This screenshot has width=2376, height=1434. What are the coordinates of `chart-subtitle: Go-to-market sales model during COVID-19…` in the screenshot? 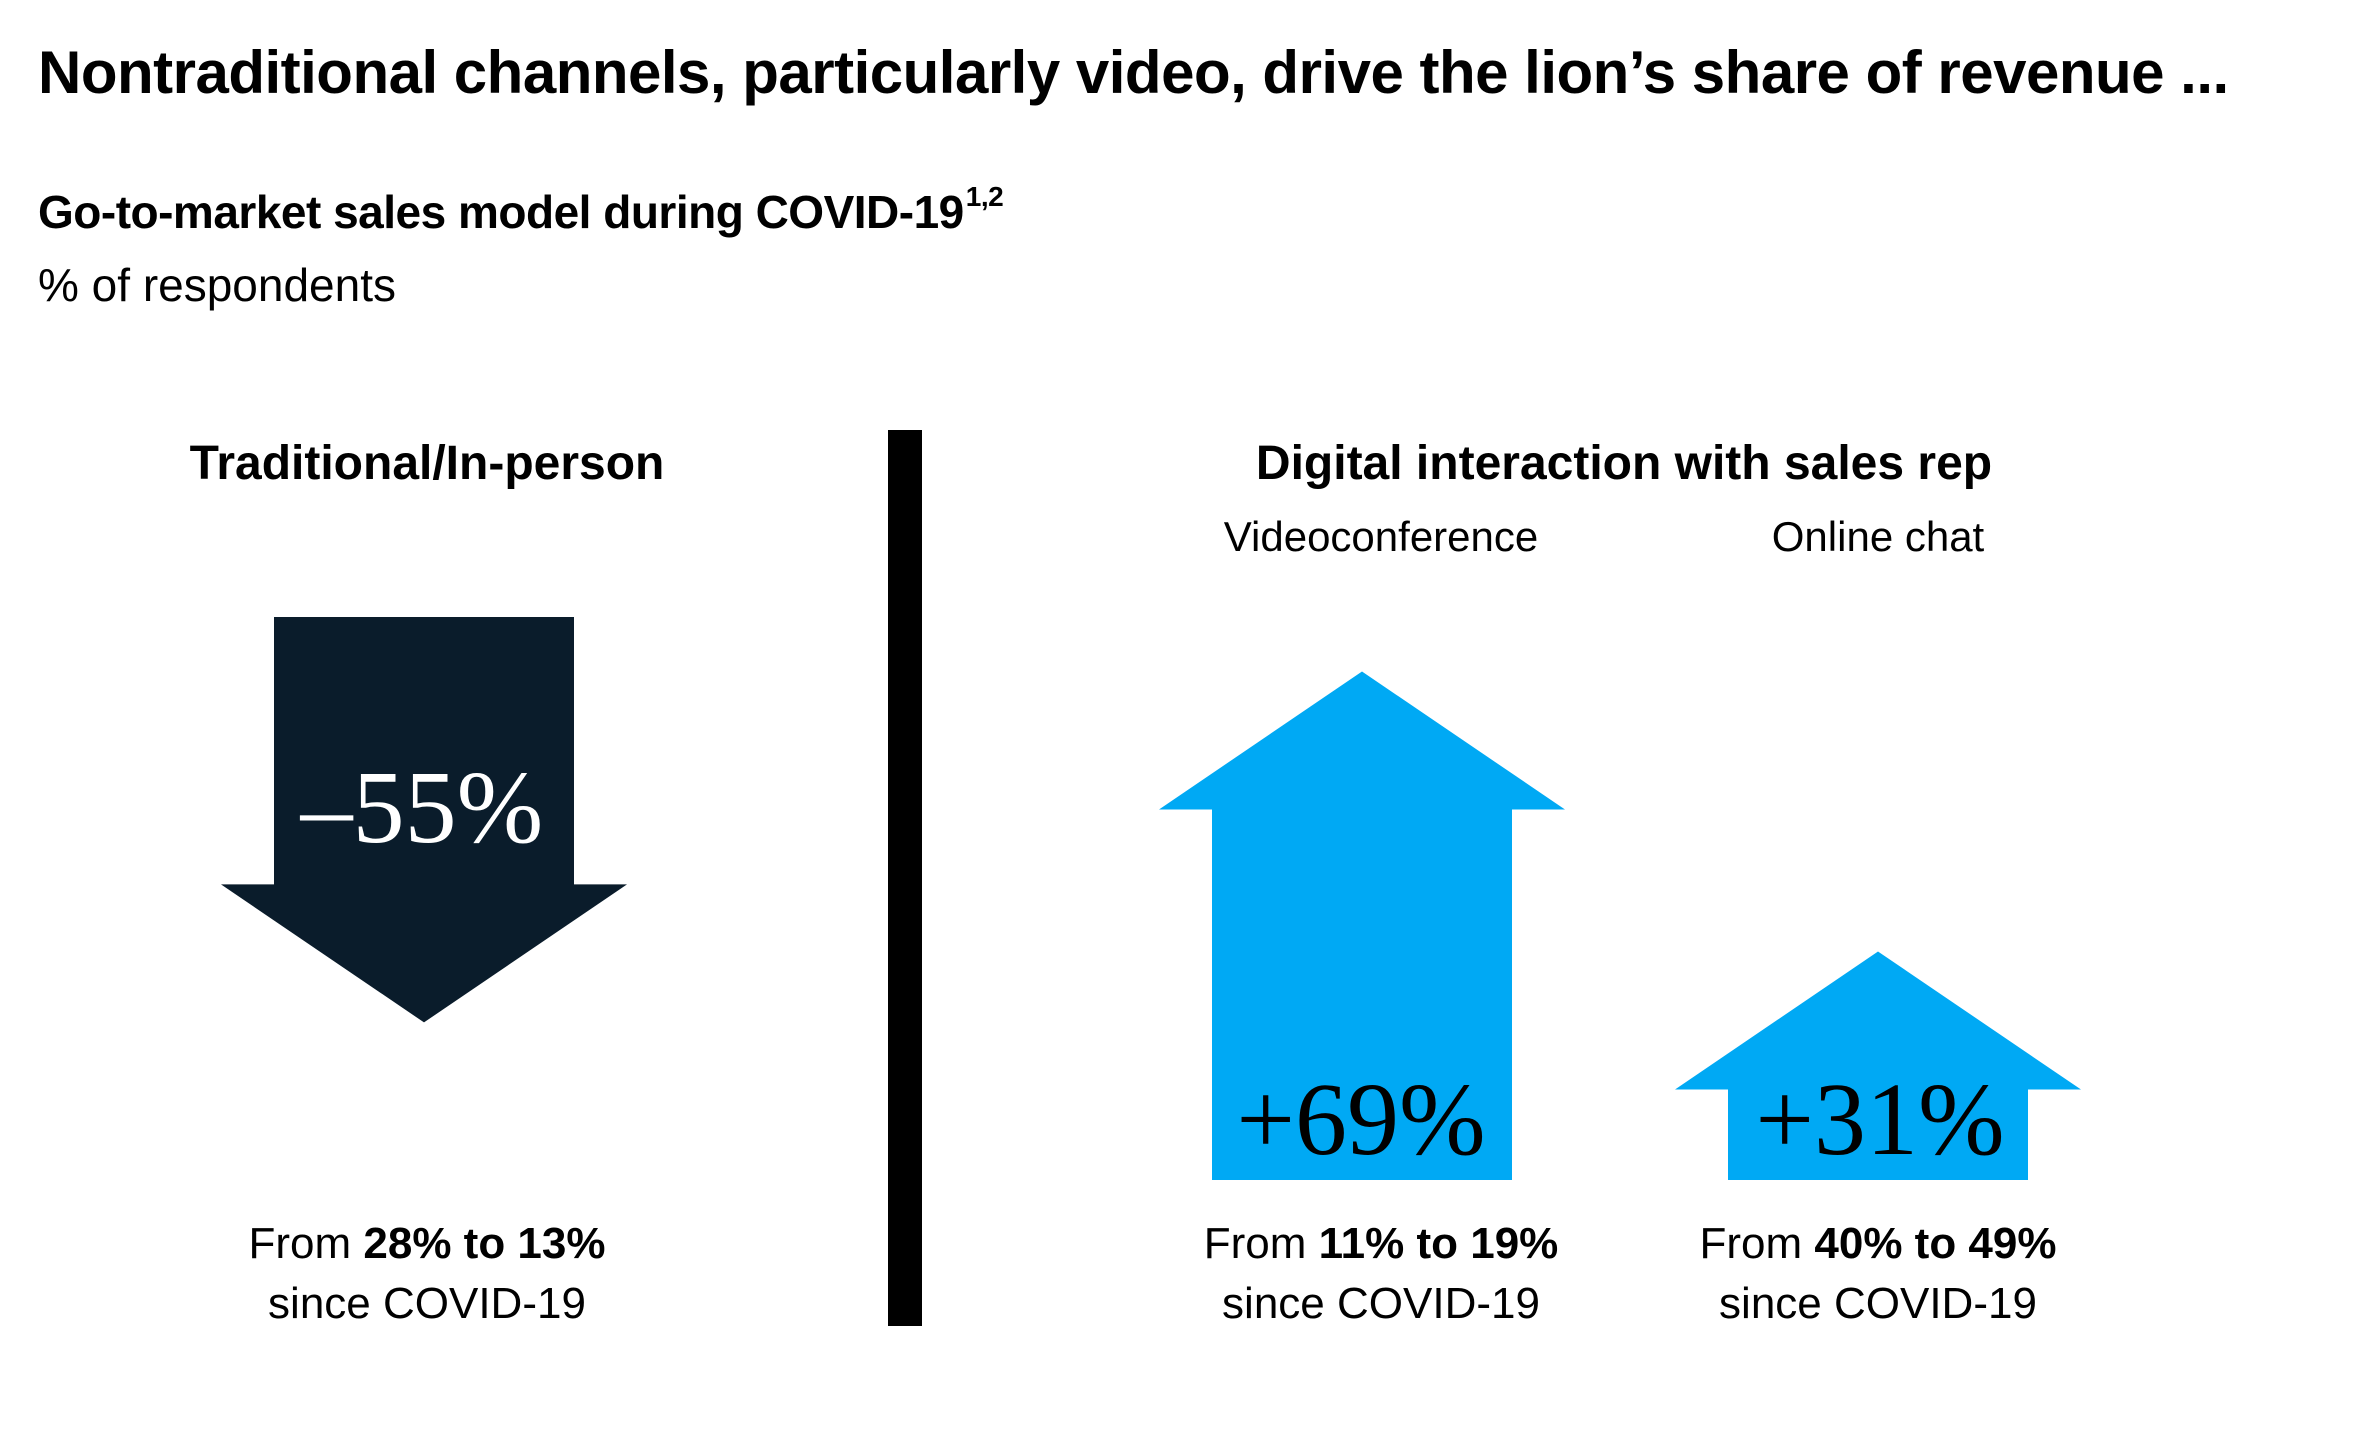 It's located at (521, 210).